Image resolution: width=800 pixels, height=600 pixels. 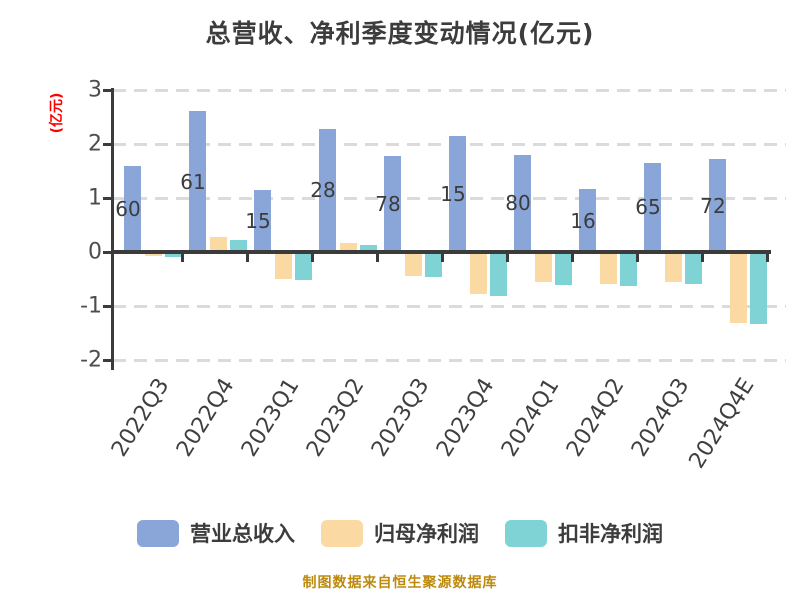 What do you see at coordinates (673, 267) in the screenshot?
I see `bar-net-profit-2024Q3` at bounding box center [673, 267].